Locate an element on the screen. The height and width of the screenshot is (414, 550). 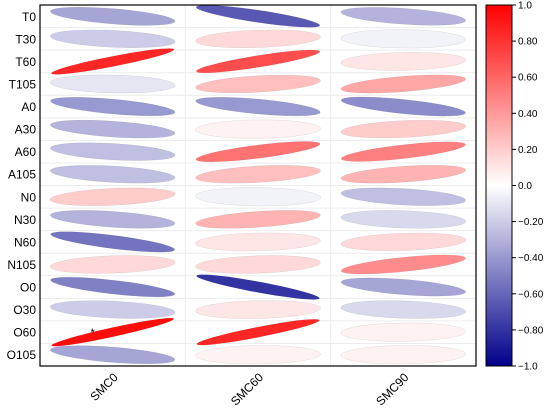
ellipse-o105-smc60 is located at coordinates (258, 355).